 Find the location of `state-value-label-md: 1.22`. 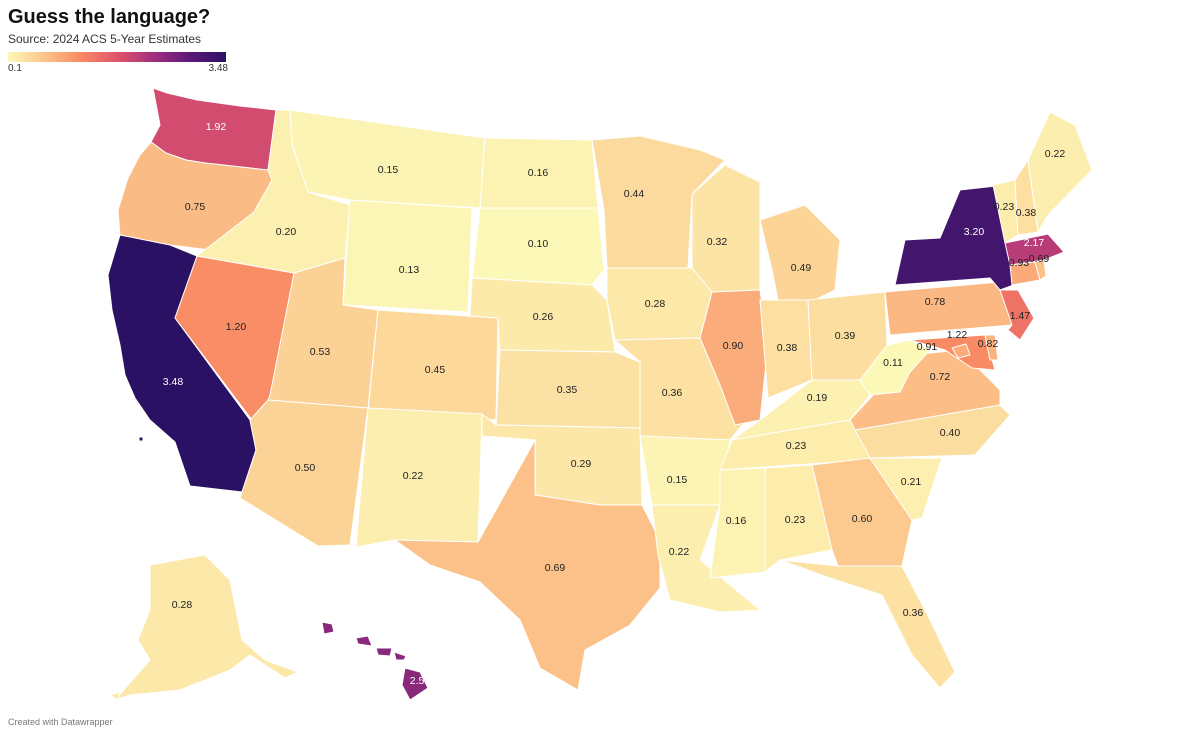

state-value-label-md: 1.22 is located at coordinates (957, 335).